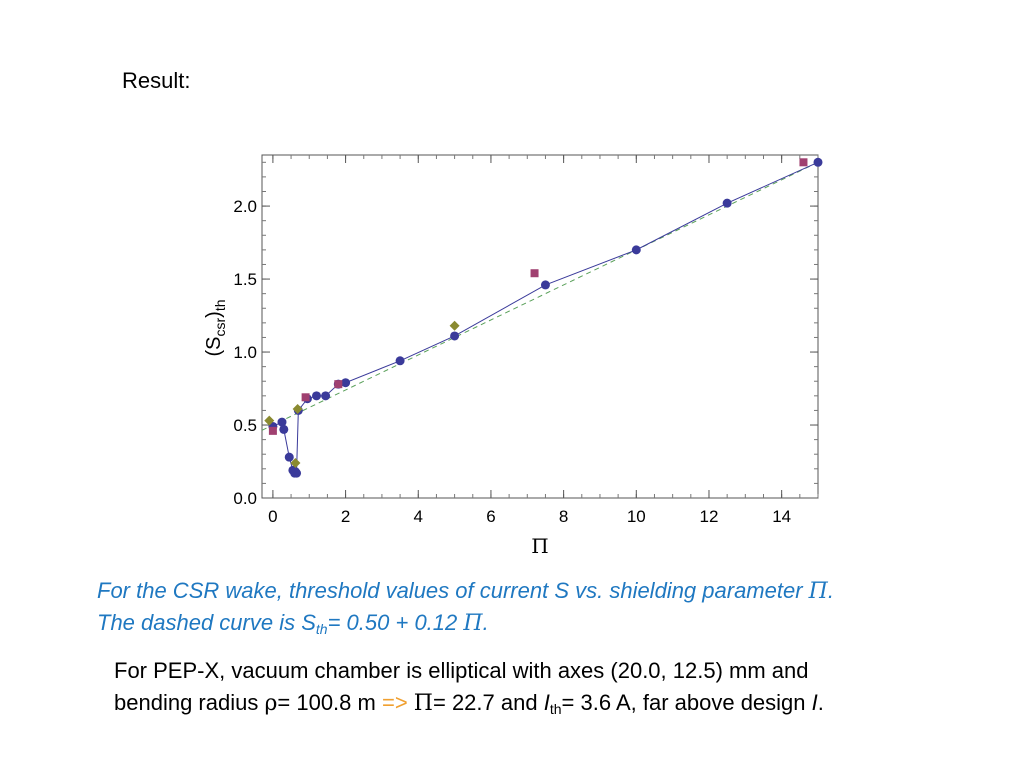 This screenshot has width=1024, height=768. I want to click on current-symbol: I, so click(546, 702).